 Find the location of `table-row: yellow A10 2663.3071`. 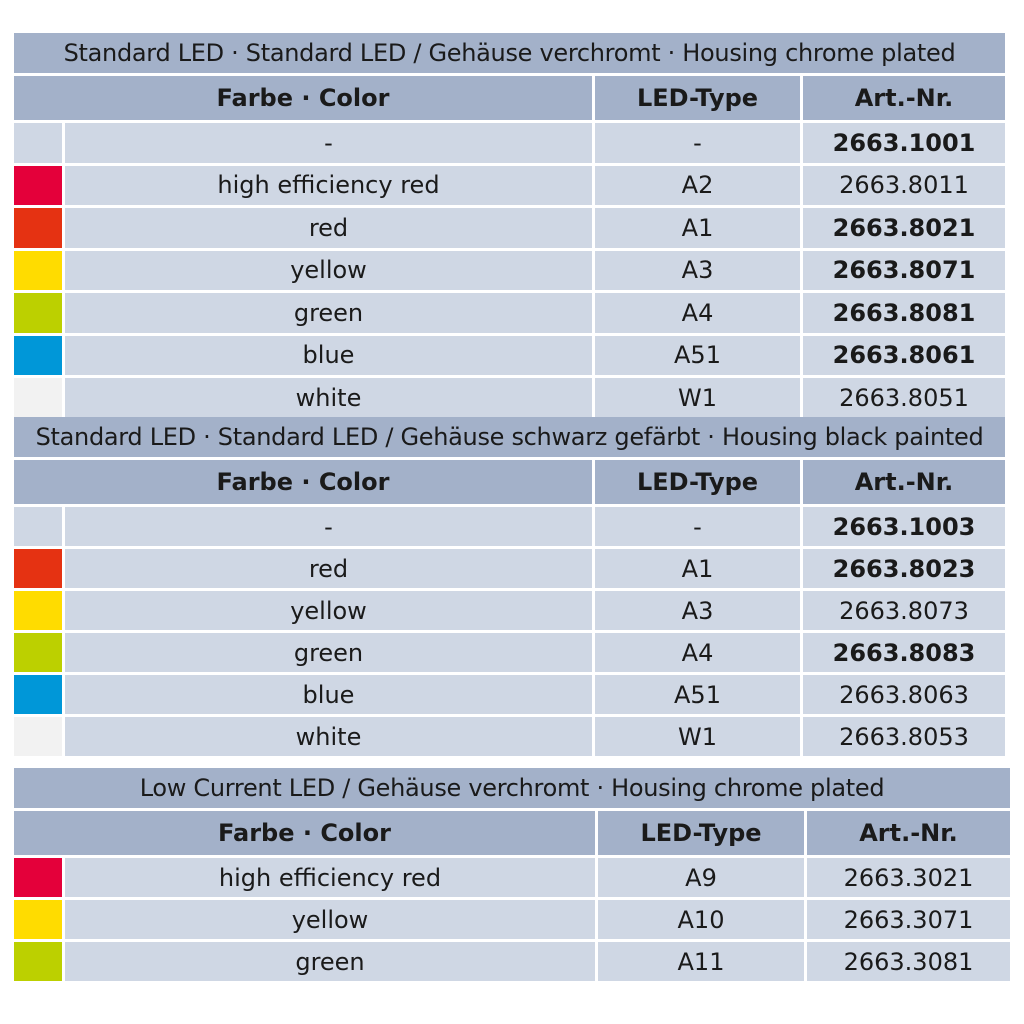

table-row: yellow A10 2663.3071 is located at coordinates (512, 919).